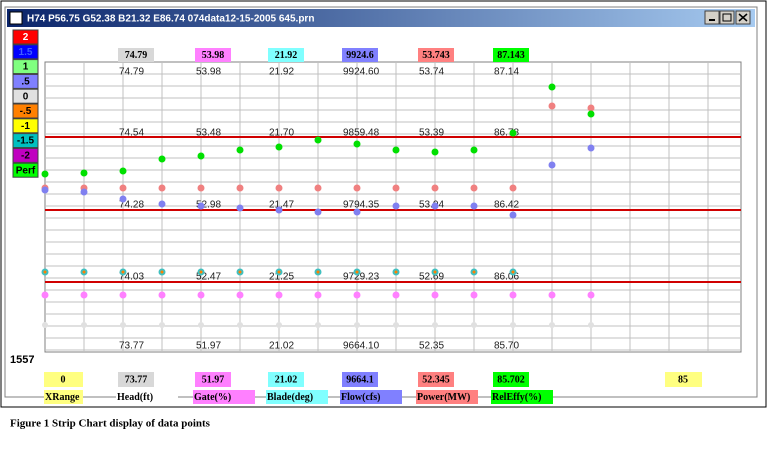 This screenshot has height=464, width=768. What do you see at coordinates (361, 277) in the screenshot?
I see `column-value: 9729.23` at bounding box center [361, 277].